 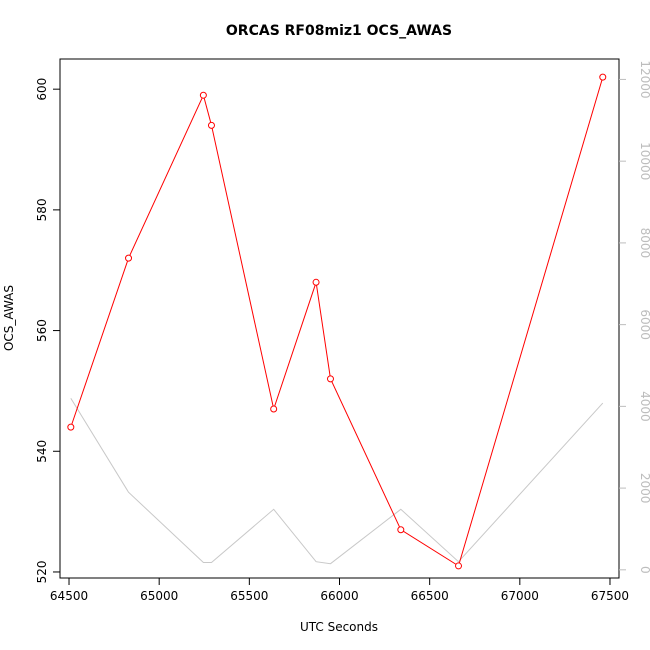 What do you see at coordinates (644, 243) in the screenshot?
I see `y2-tick-label: 8000` at bounding box center [644, 243].